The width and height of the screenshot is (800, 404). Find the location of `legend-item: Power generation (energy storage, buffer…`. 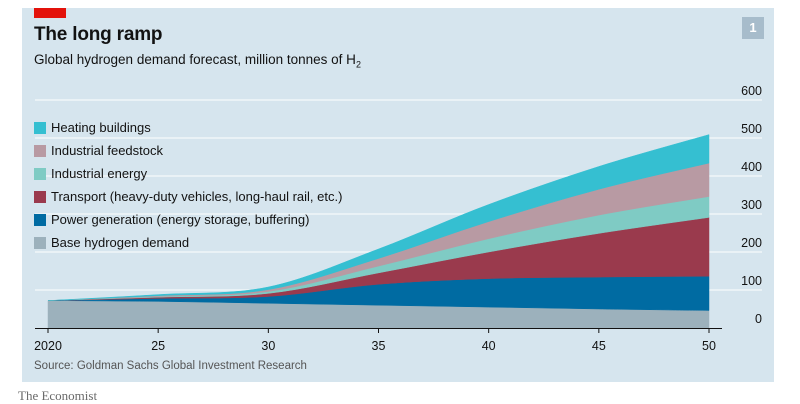

legend-item: Power generation (energy storage, buffer… is located at coordinates (188, 219).